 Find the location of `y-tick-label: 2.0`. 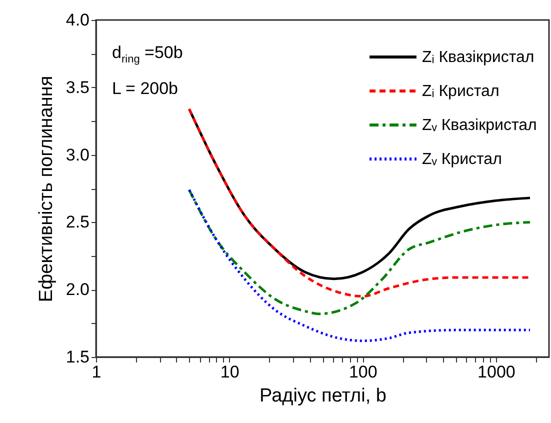

y-tick-label: 2.0 is located at coordinates (78, 290).